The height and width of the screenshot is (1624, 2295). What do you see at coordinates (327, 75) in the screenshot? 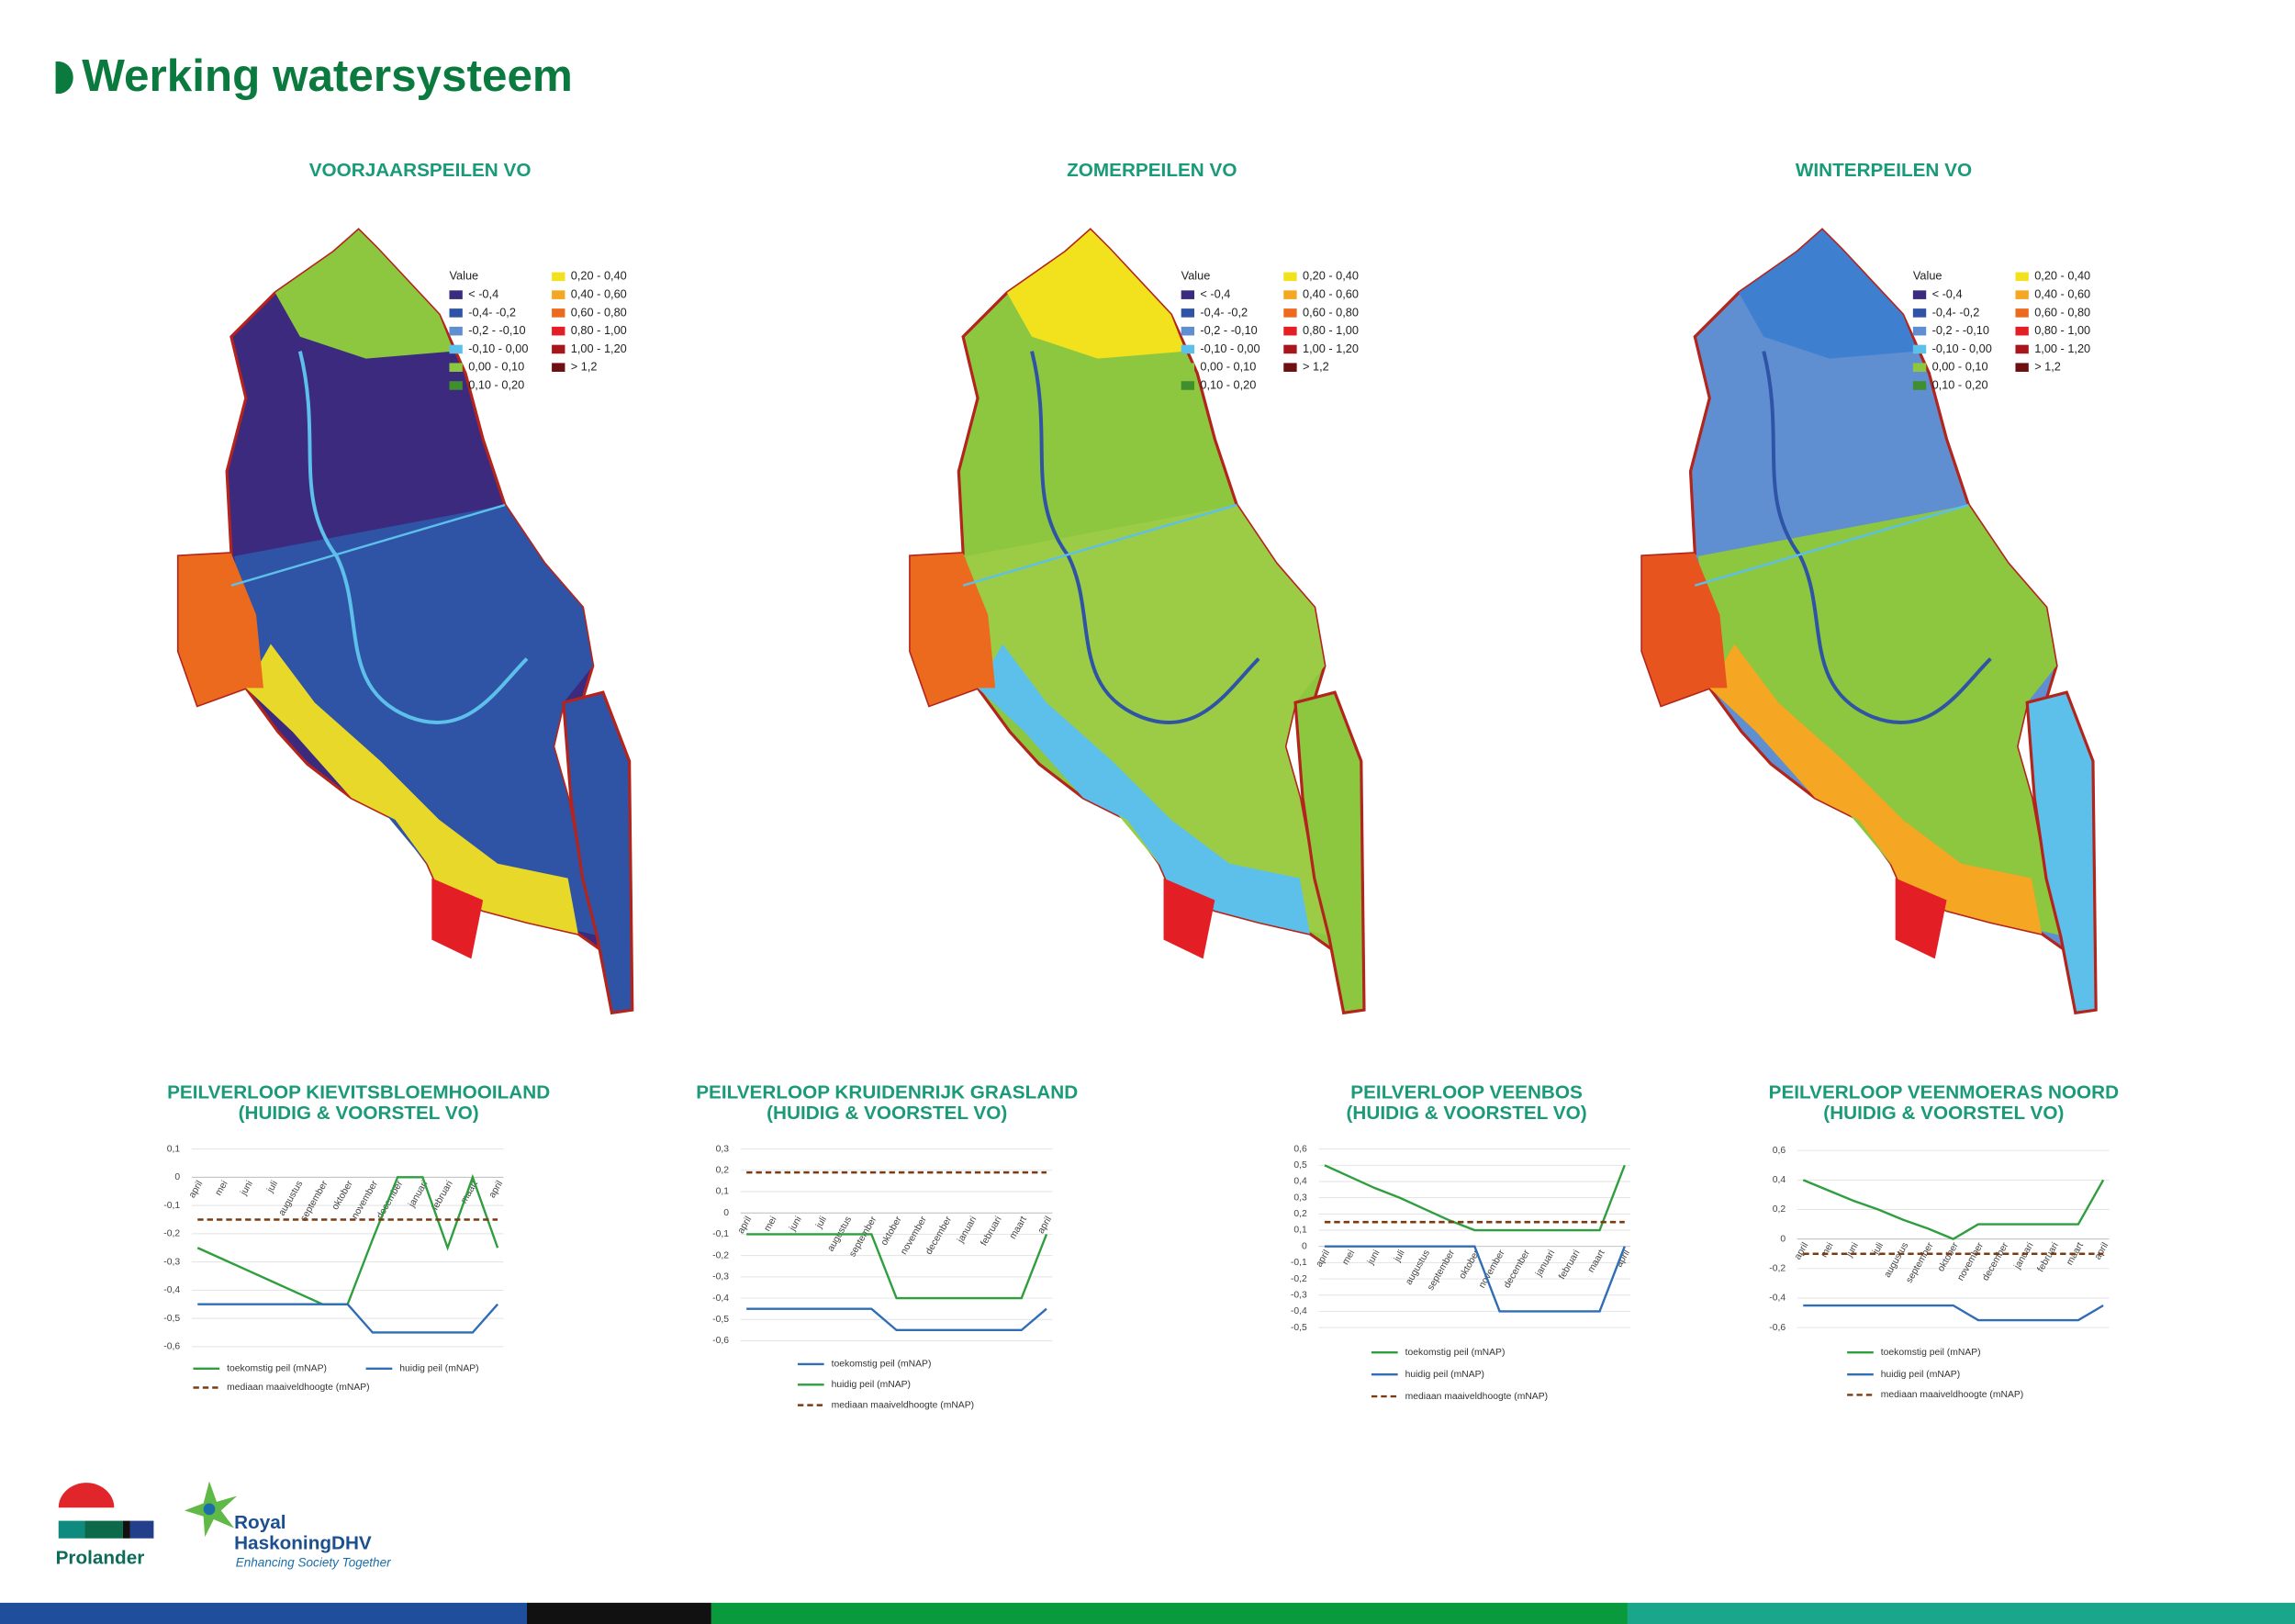
I see `page-title: Werking watersysteem` at bounding box center [327, 75].